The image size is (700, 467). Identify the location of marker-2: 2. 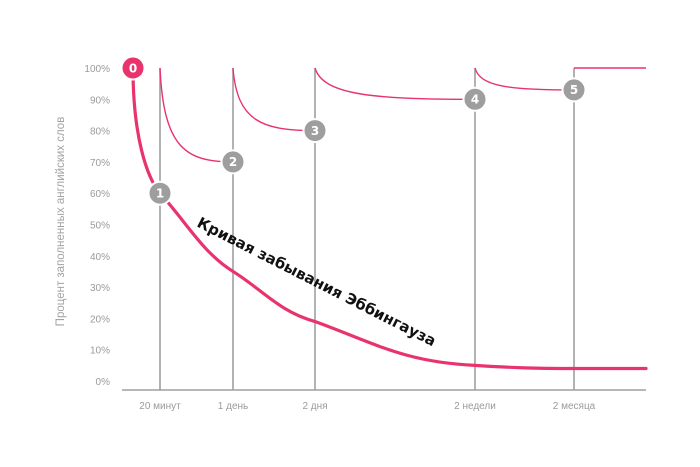
(233, 162).